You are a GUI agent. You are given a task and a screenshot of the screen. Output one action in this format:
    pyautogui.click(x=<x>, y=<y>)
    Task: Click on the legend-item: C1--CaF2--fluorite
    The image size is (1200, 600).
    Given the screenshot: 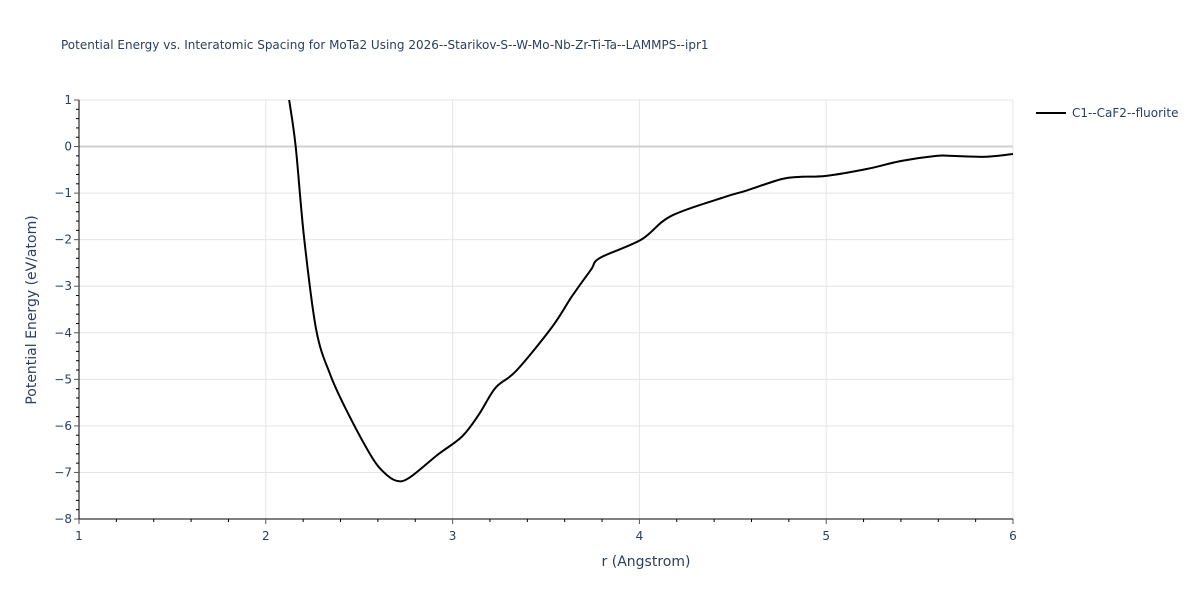 What is the action you would take?
    pyautogui.click(x=1107, y=113)
    